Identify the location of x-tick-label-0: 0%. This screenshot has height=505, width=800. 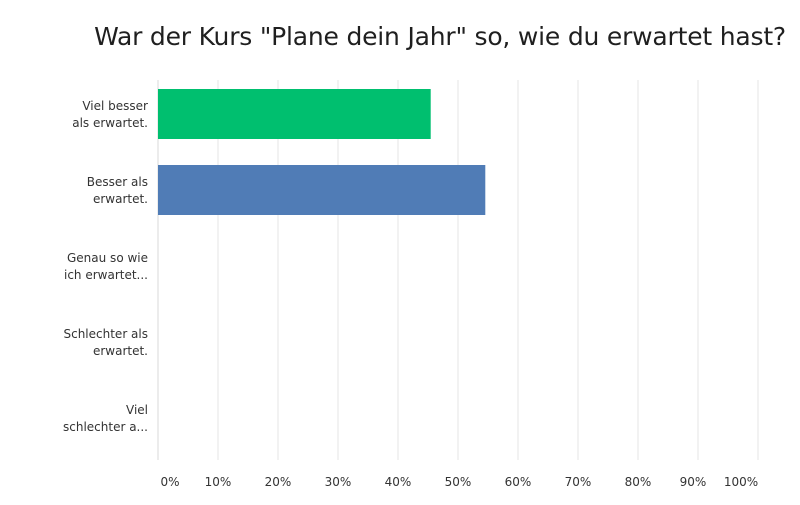
(169, 482).